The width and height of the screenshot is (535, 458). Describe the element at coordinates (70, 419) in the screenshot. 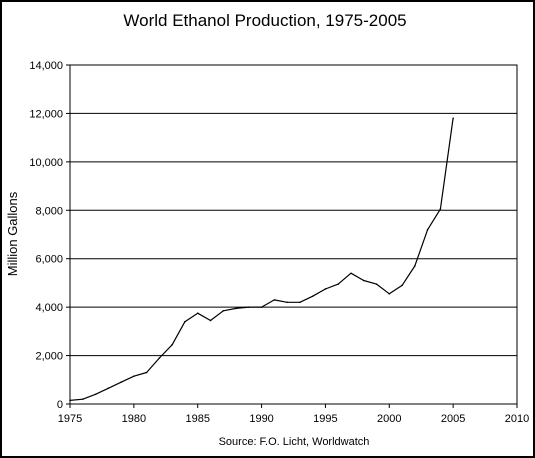

I see `x-tick-label: 1975` at that location.